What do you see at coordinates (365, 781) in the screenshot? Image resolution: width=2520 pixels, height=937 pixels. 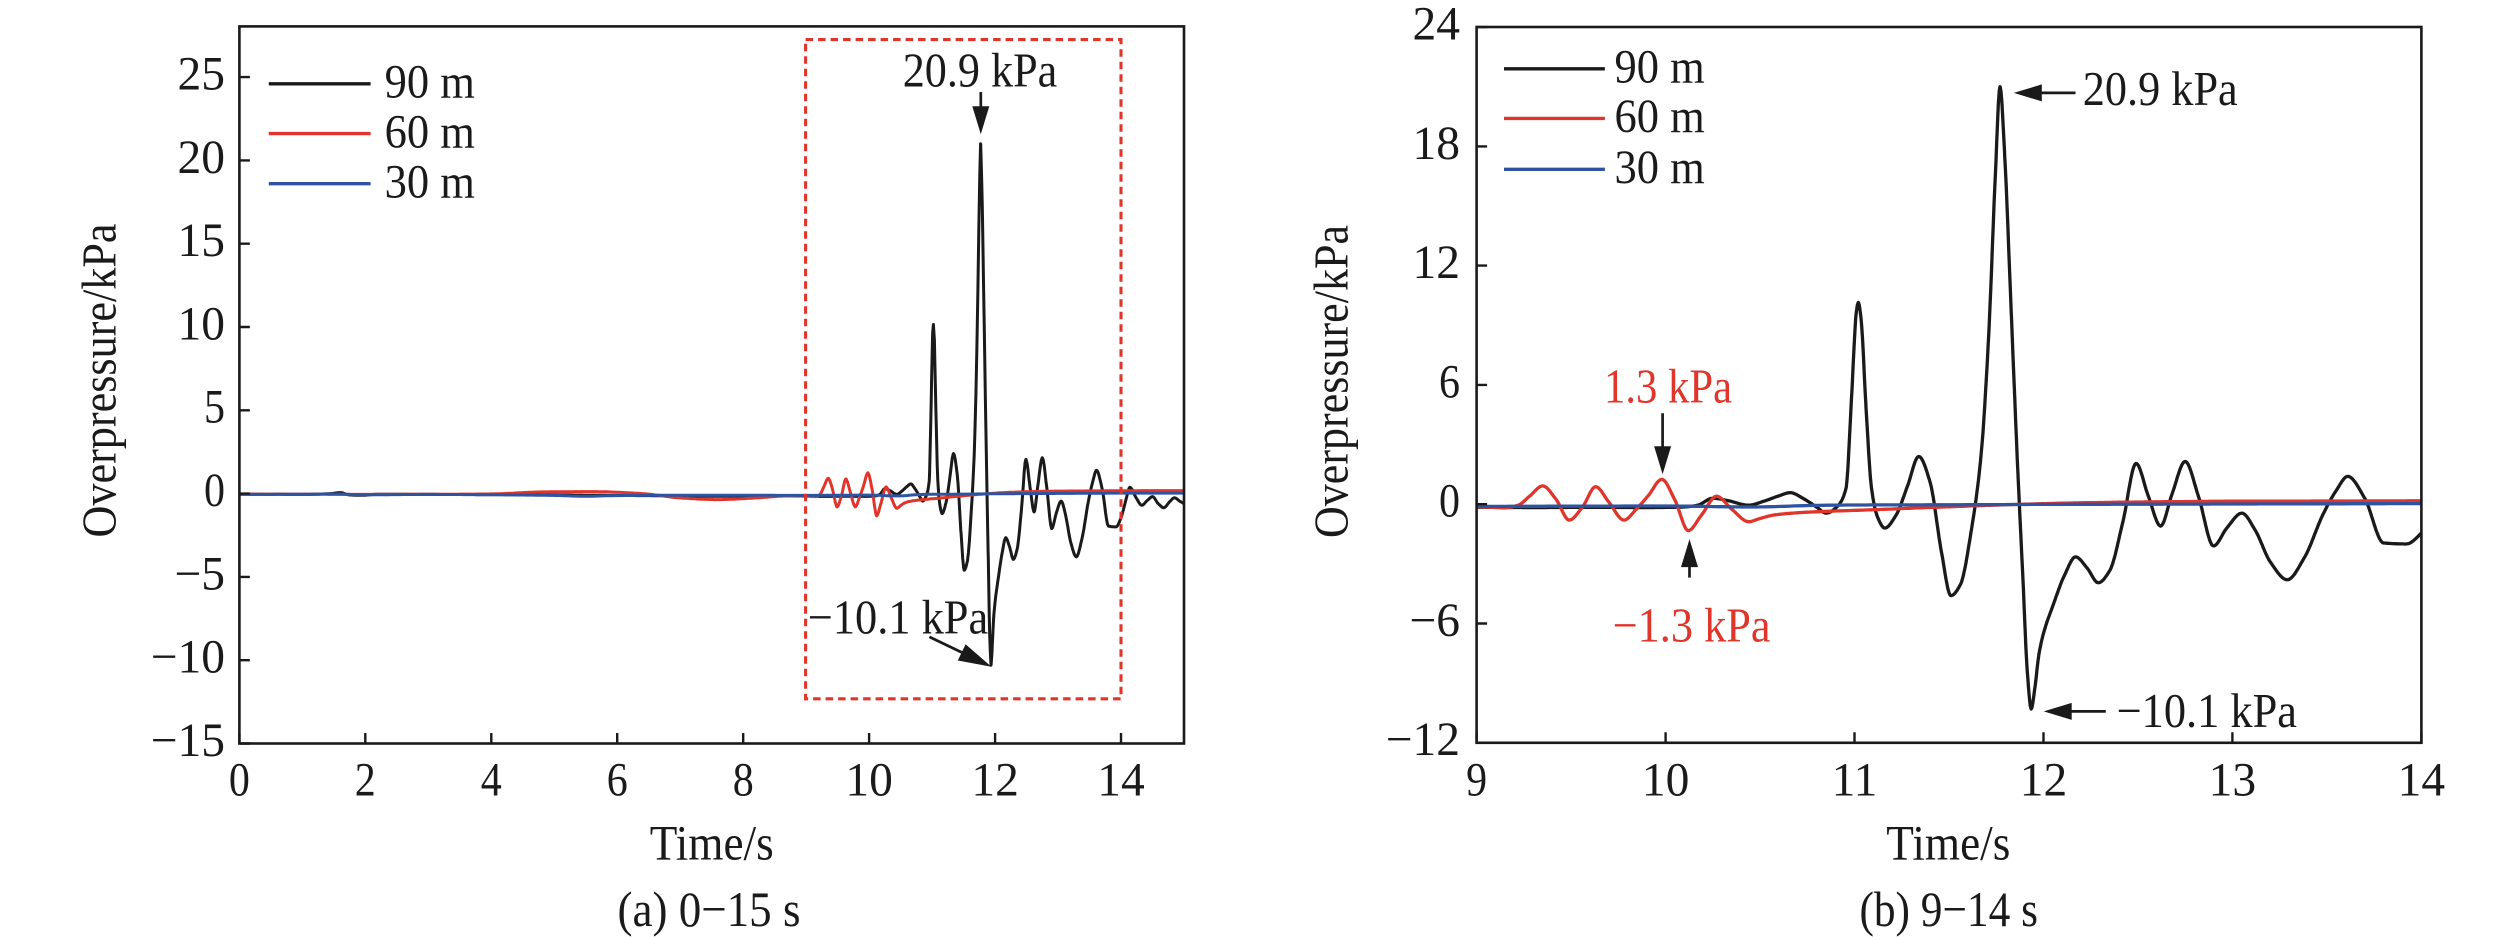 I see `svg-text: 2` at bounding box center [365, 781].